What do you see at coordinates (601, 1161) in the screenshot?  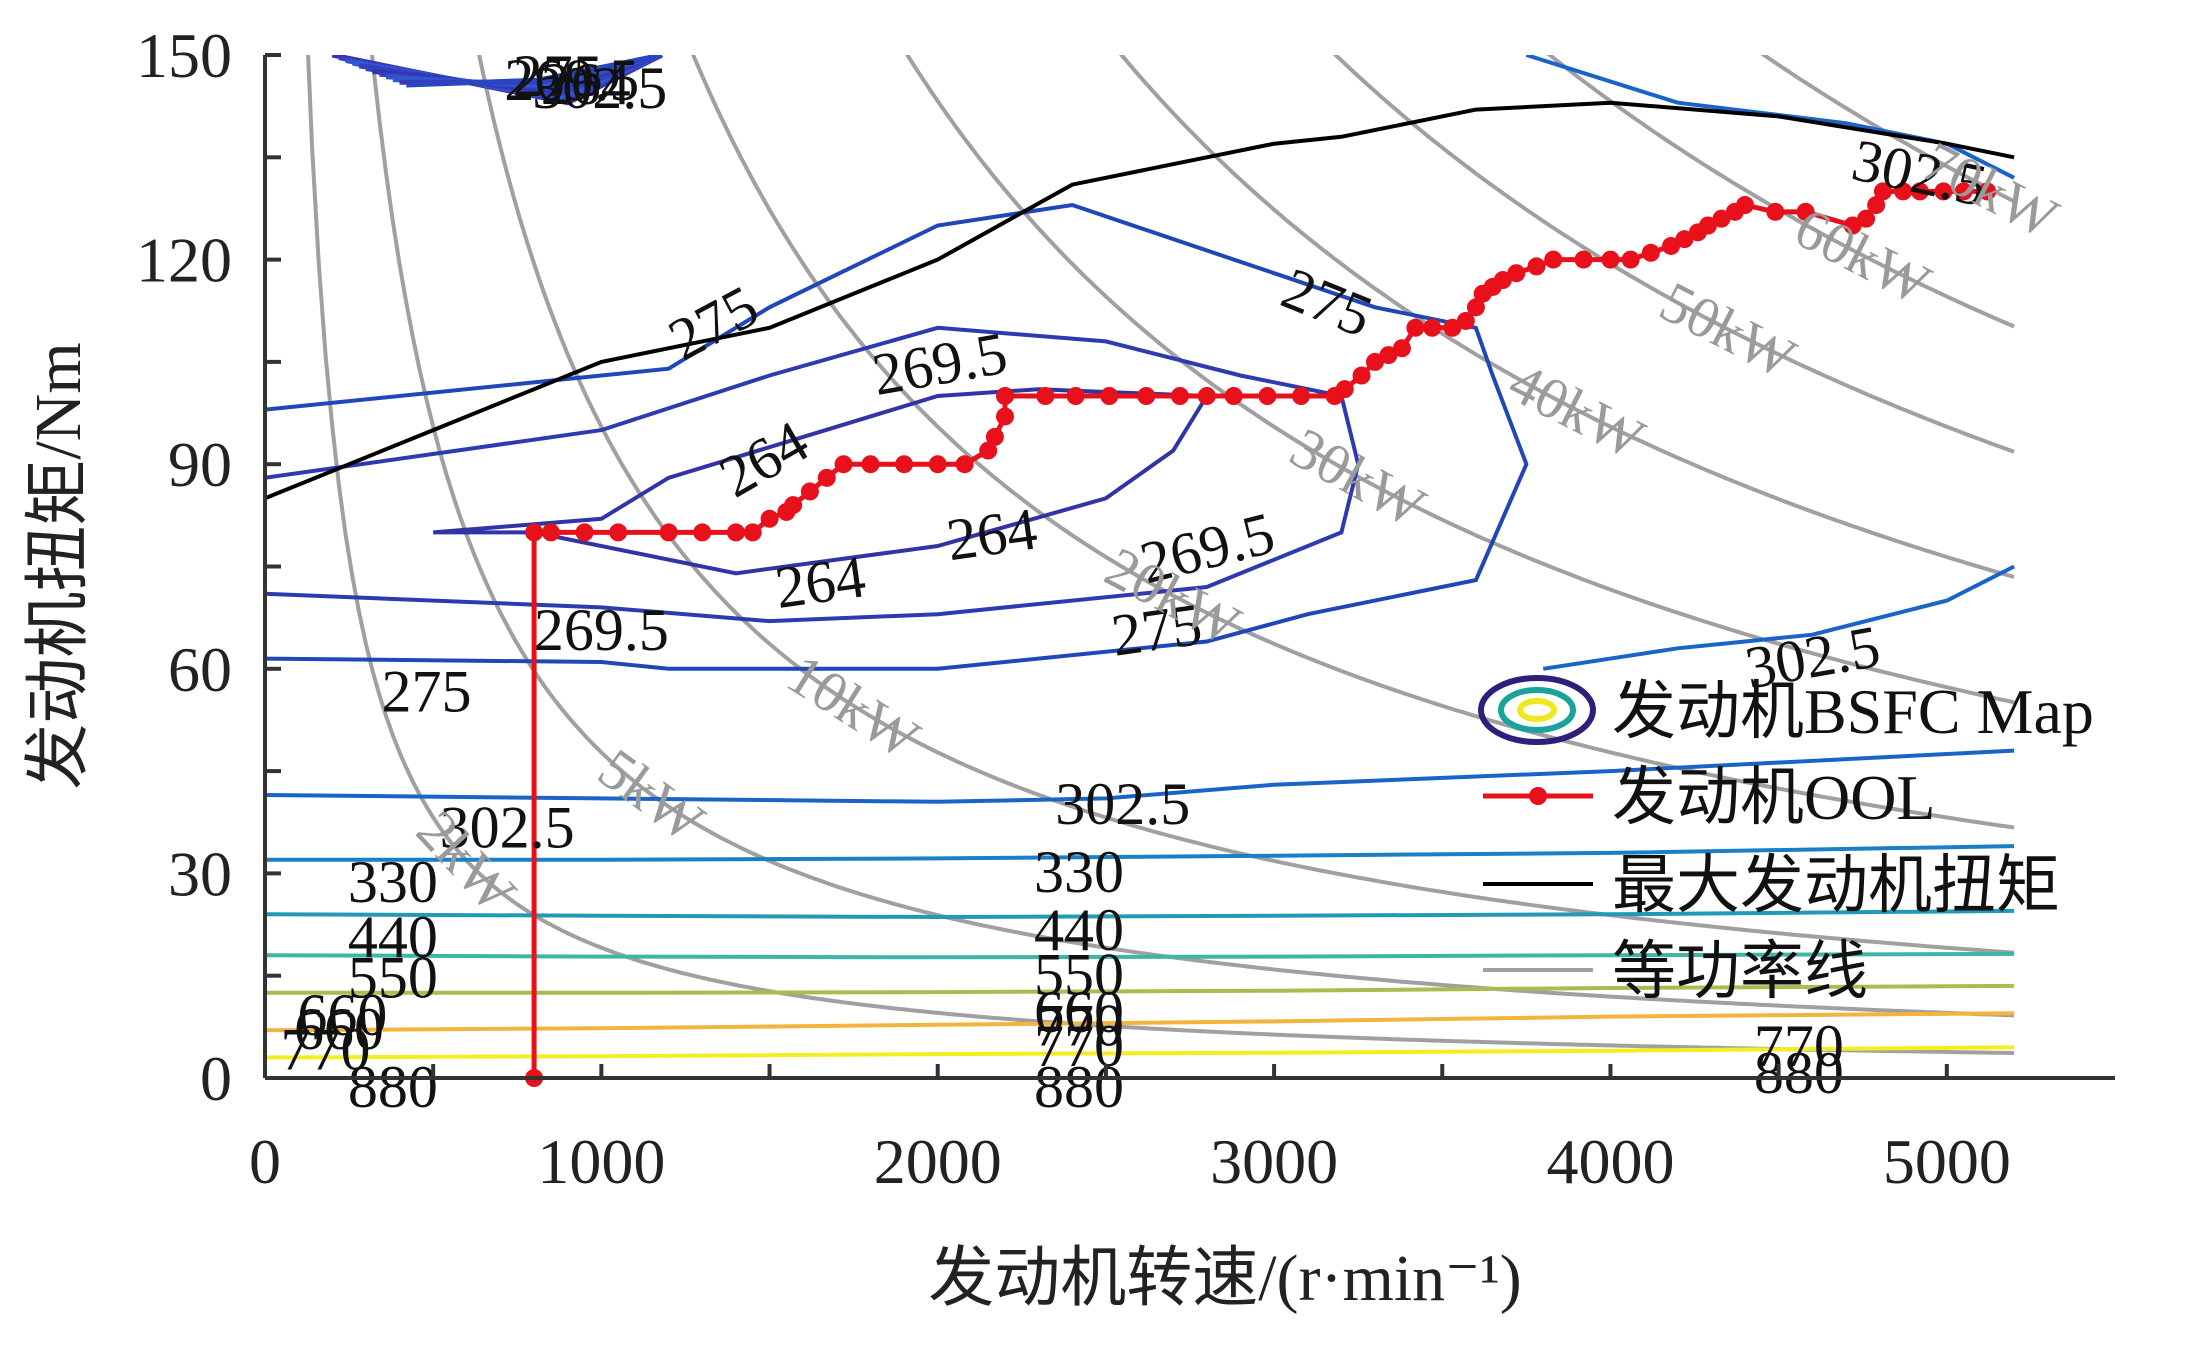 I see `x-tick-label: 1000` at bounding box center [601, 1161].